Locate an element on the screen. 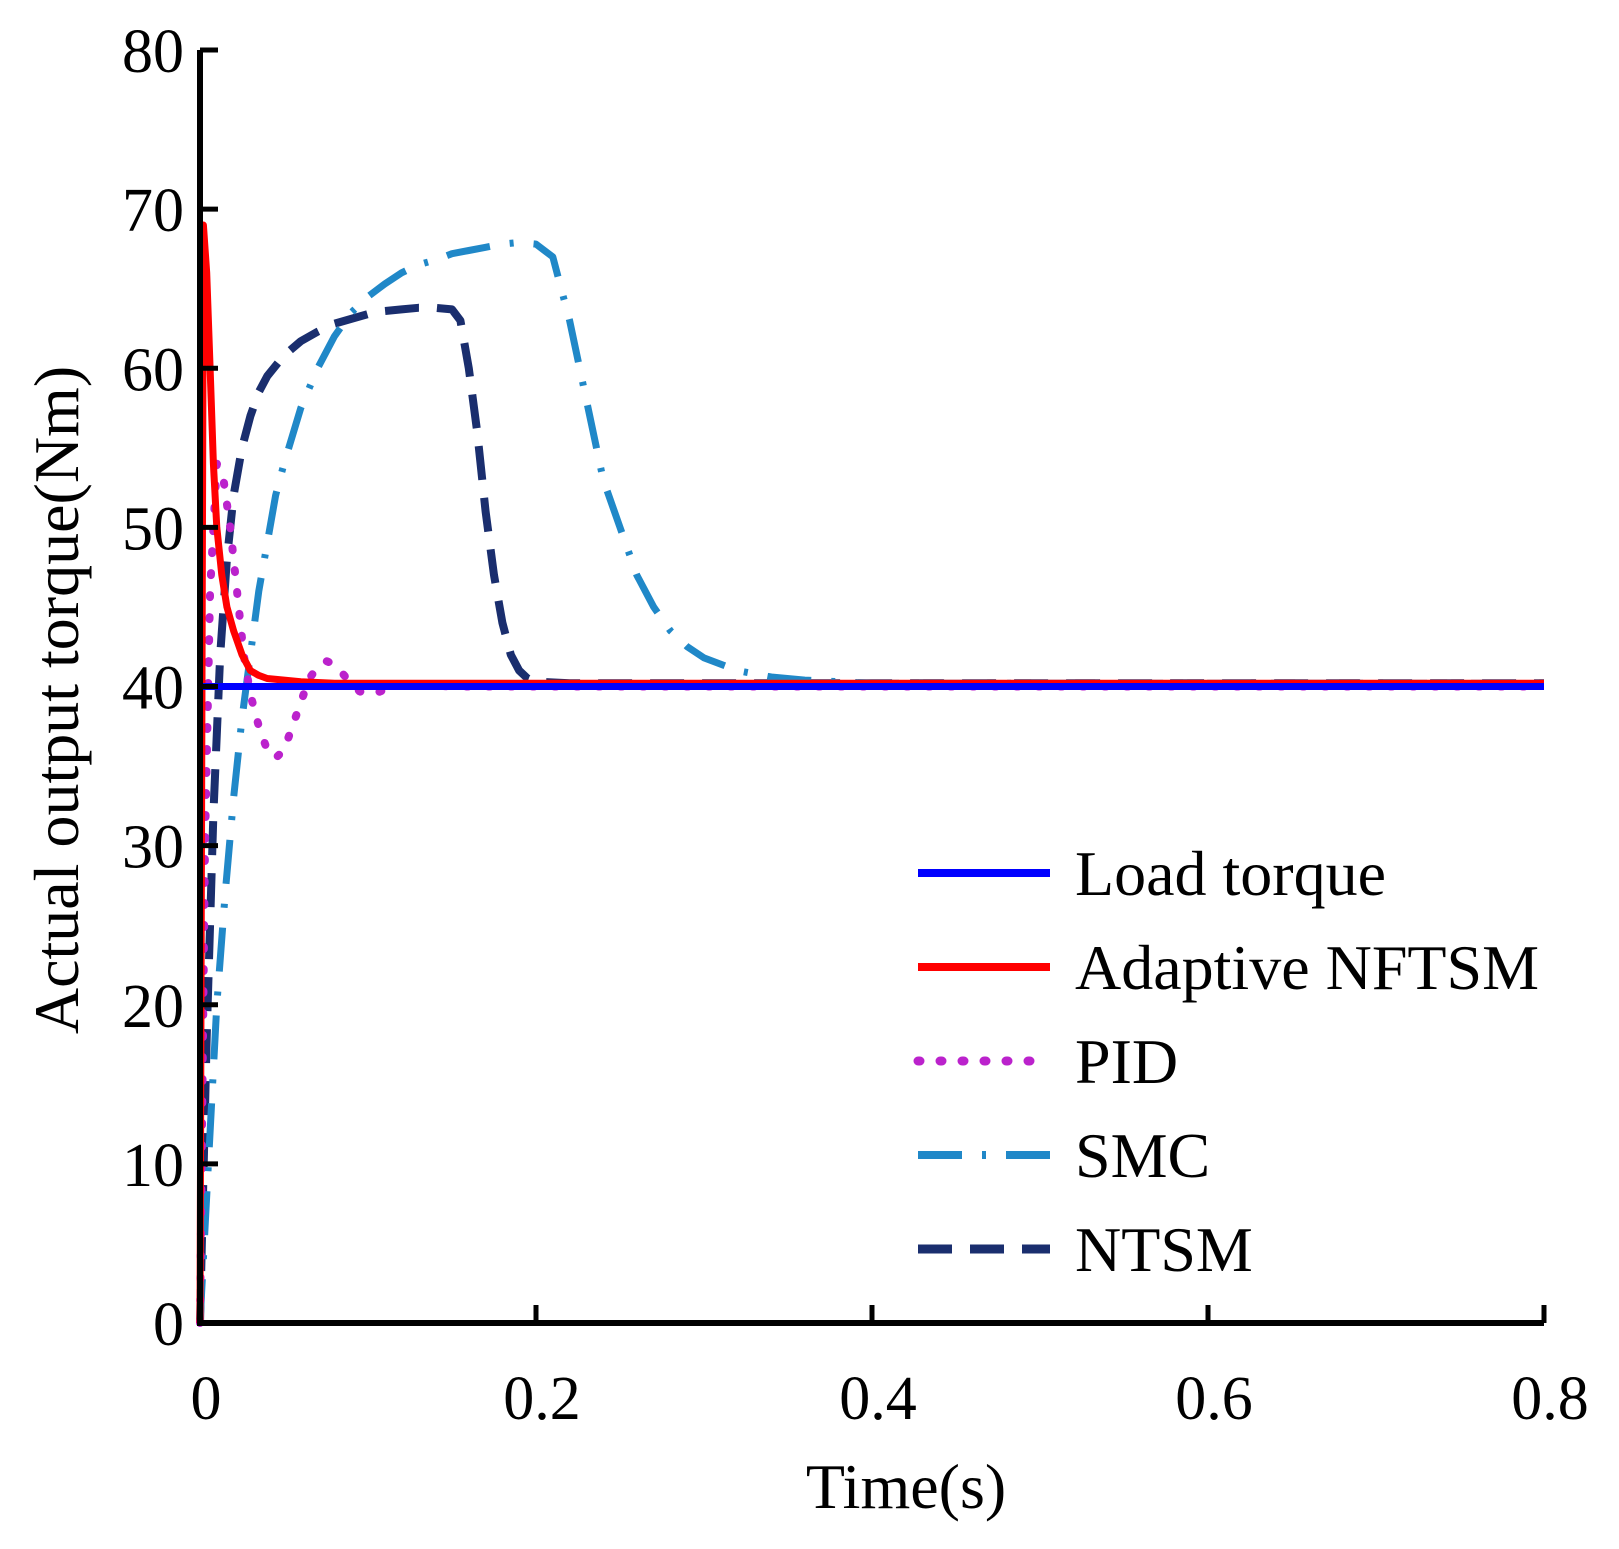  legend-label-adaptive-nftsm: Adaptive NFTSM is located at coordinates (1307, 967).